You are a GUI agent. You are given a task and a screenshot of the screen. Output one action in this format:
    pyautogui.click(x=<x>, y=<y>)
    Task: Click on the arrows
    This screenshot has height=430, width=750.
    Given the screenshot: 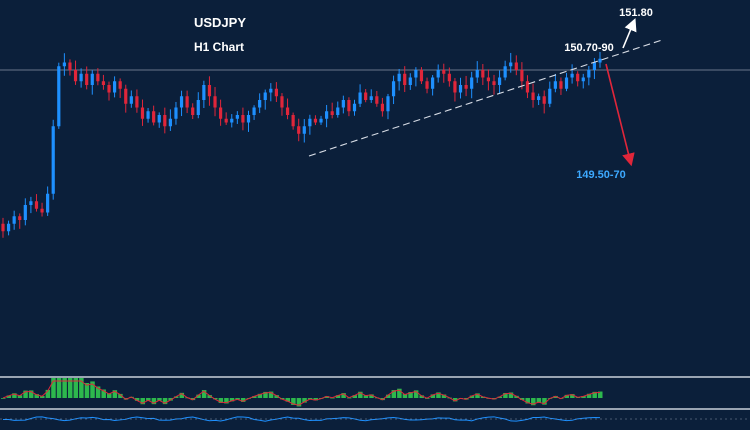 What is the action you would take?
    pyautogui.click(x=621, y=92)
    